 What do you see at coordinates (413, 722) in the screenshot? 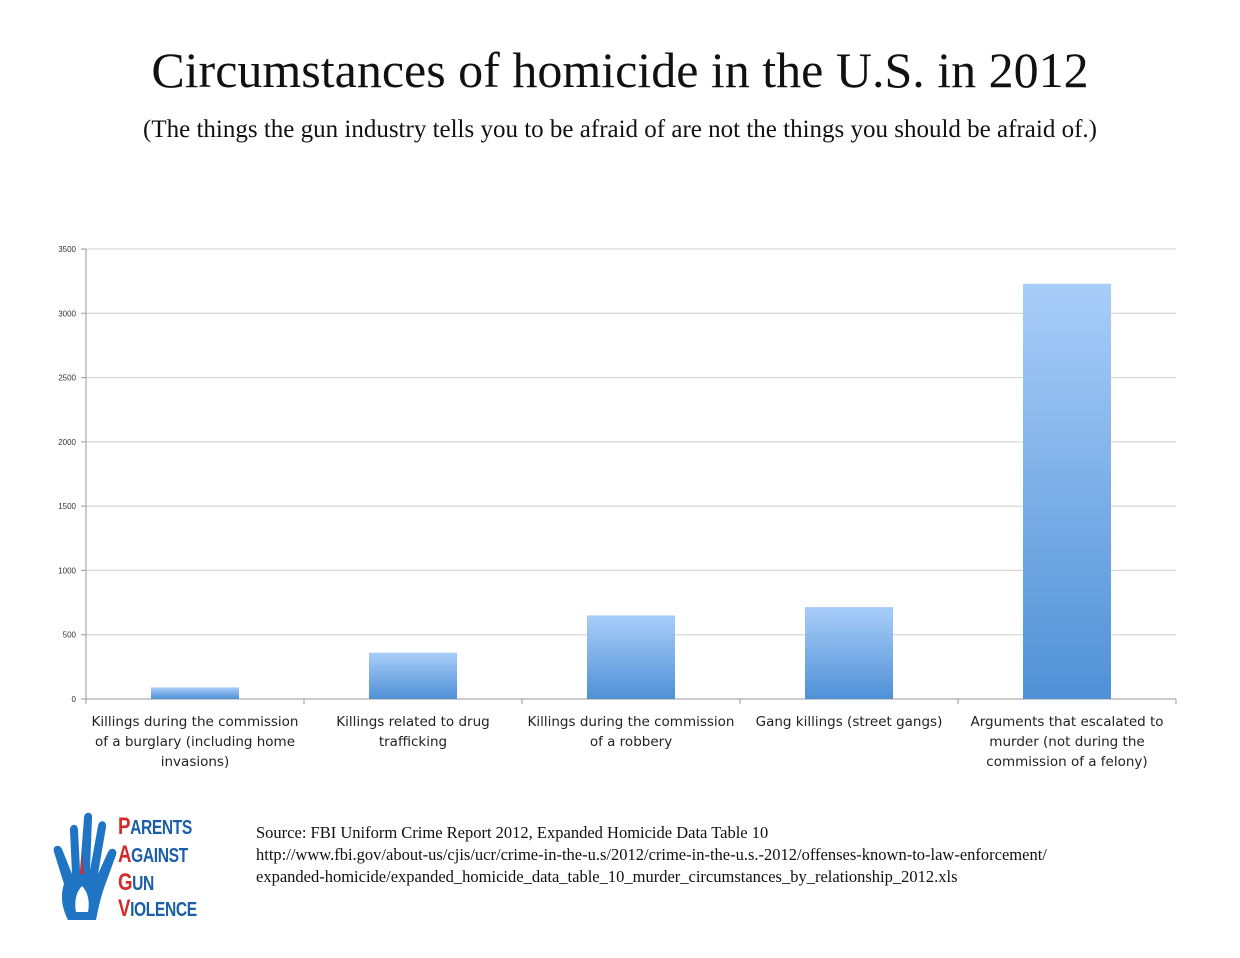
I see `x-category-label-line: Killings related to drug` at bounding box center [413, 722].